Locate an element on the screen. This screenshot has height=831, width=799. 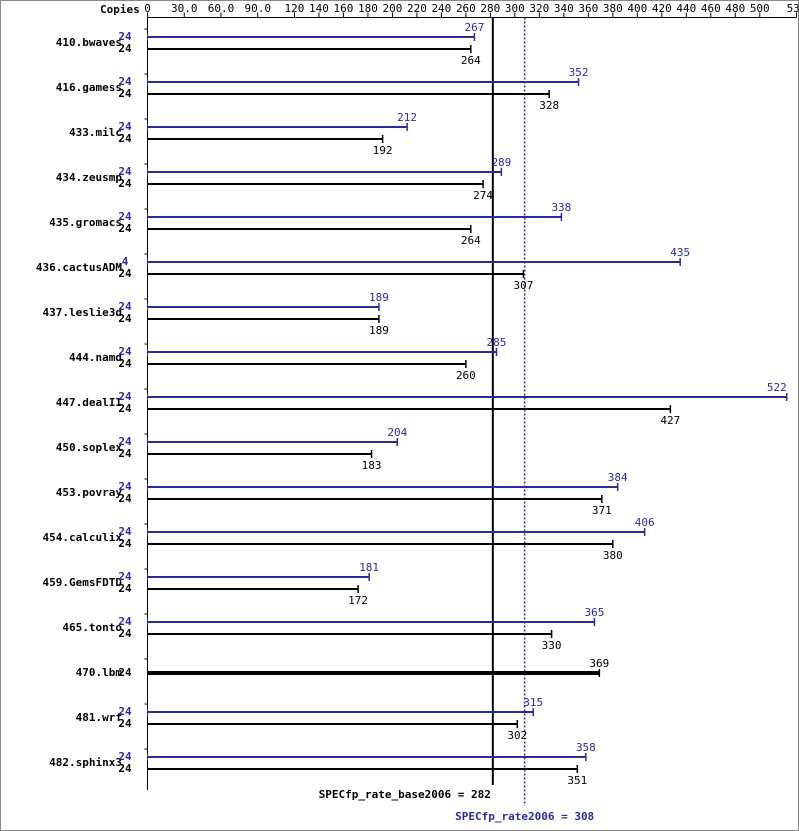
value-label: 302 is located at coordinates (517, 735).